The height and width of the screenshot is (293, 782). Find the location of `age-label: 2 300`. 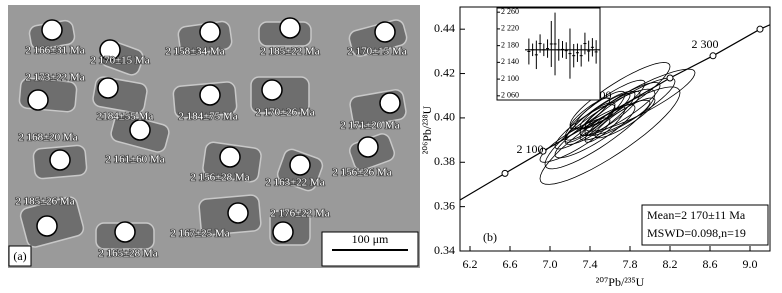

age-label: 2 300 is located at coordinates (705, 44).